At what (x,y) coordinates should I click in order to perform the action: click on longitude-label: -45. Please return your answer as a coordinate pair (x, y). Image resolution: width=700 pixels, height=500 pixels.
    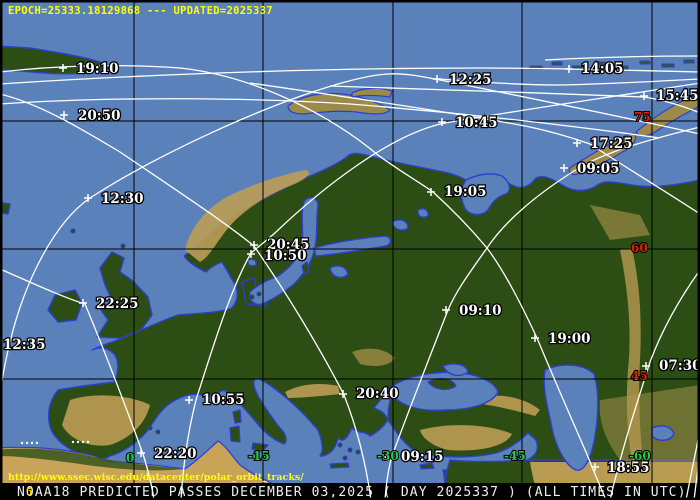
    Looking at the image, I should click on (515, 456).